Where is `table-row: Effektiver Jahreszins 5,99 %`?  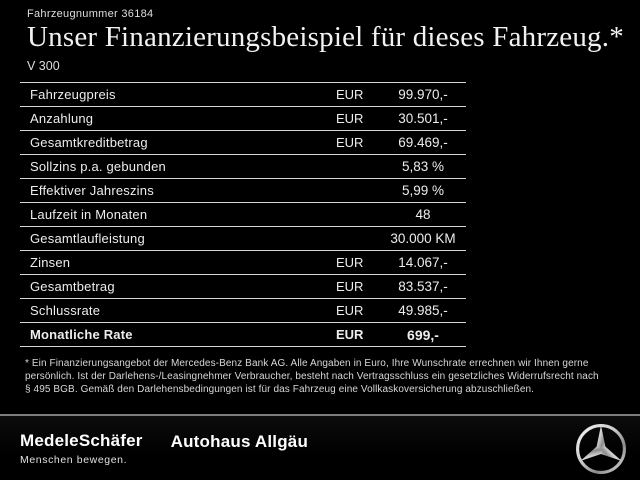
table-row: Effektiver Jahreszins 5,99 % is located at coordinates (243, 191).